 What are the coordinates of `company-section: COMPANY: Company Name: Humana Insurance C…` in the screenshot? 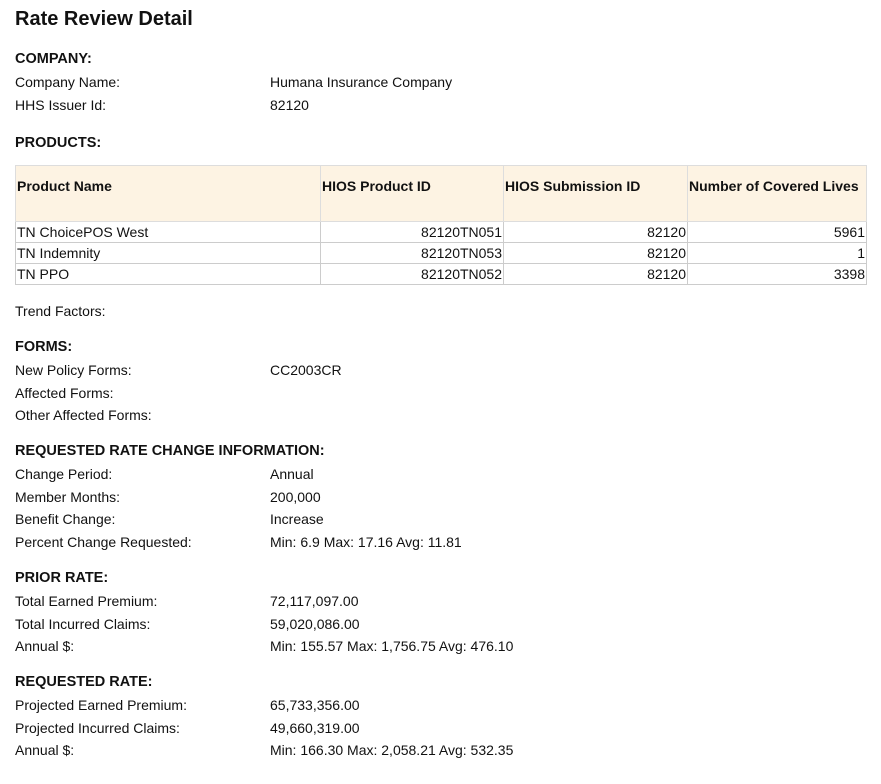 It's located at (441, 82).